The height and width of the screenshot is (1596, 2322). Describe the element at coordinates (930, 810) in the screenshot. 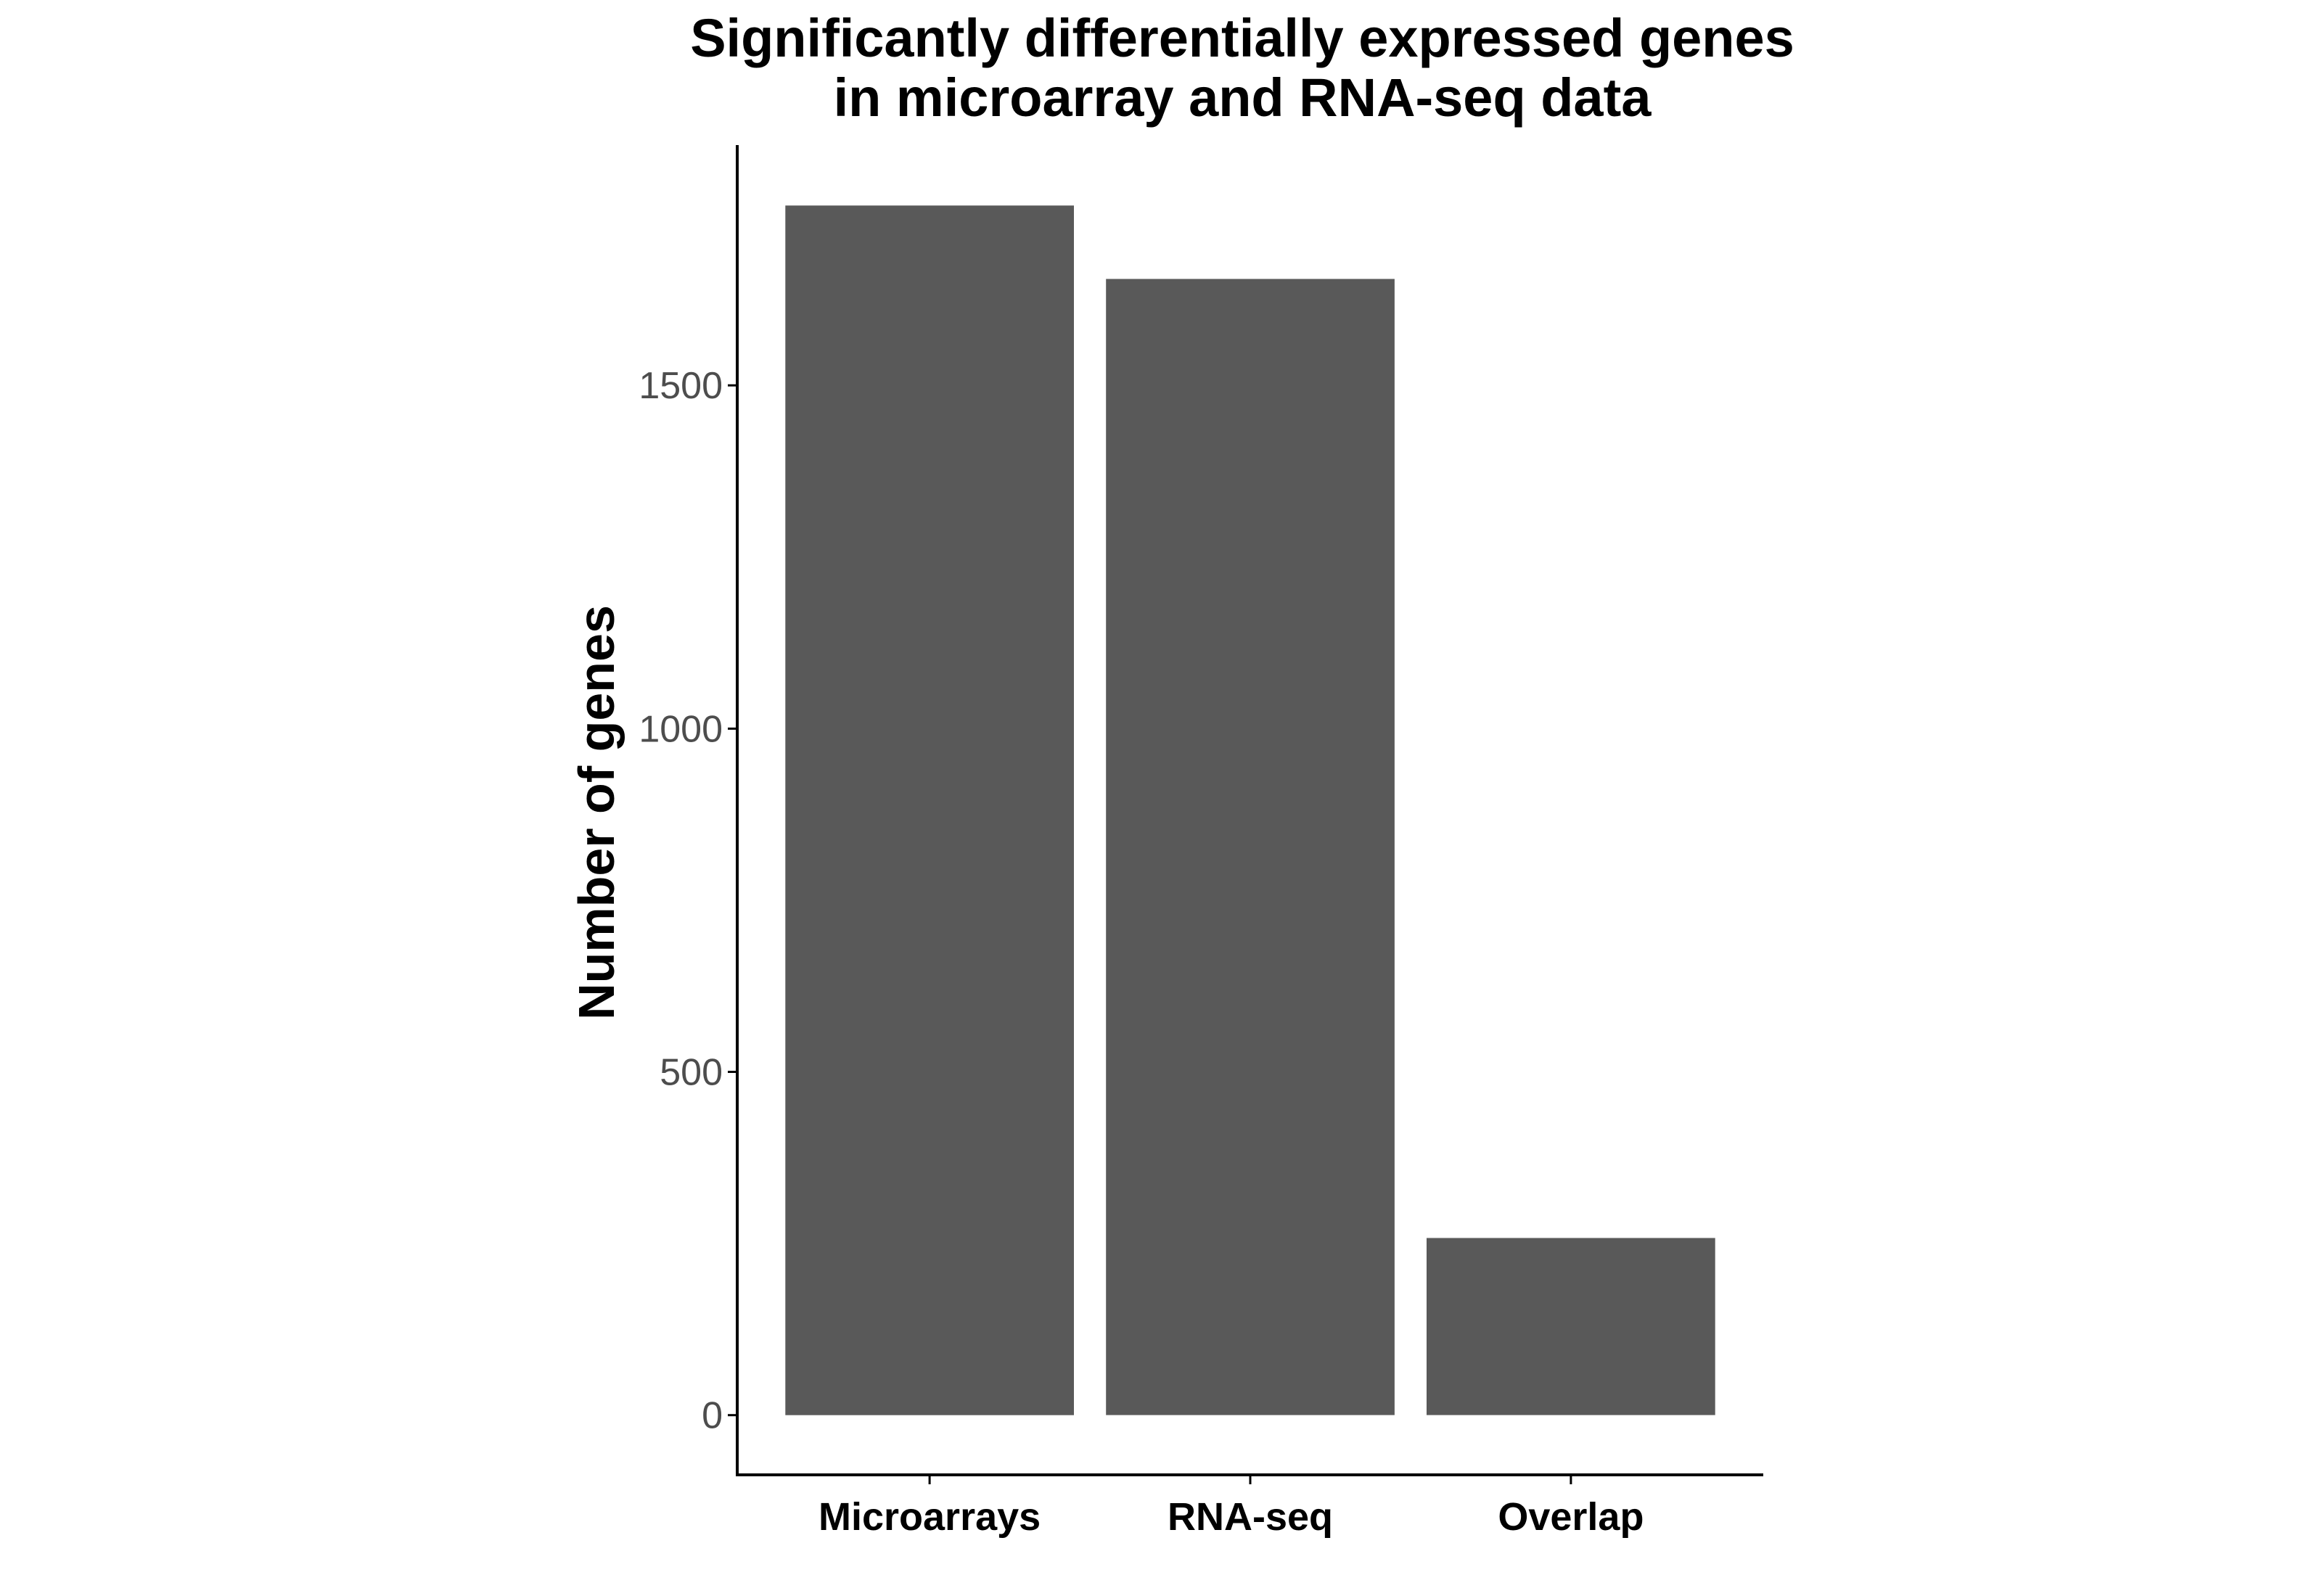

I see `bar-microarrays` at that location.